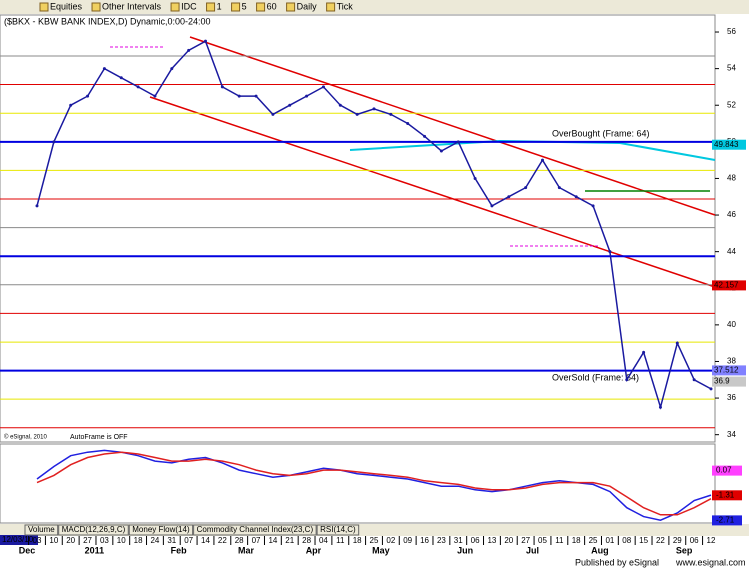 The width and height of the screenshot is (749, 570). What do you see at coordinates (731, 31) in the screenshot?
I see `y-tick-label: 56` at bounding box center [731, 31].